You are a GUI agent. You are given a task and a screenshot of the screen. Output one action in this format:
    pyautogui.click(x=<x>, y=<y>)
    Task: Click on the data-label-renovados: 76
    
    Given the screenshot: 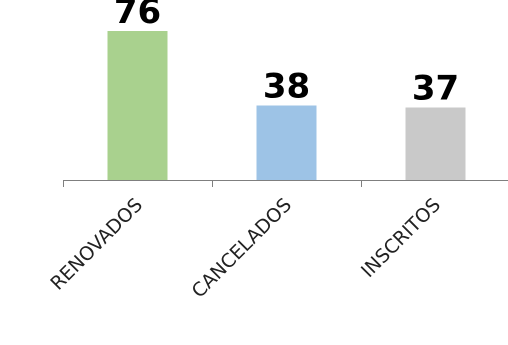 What is the action you would take?
    pyautogui.click(x=137, y=16)
    